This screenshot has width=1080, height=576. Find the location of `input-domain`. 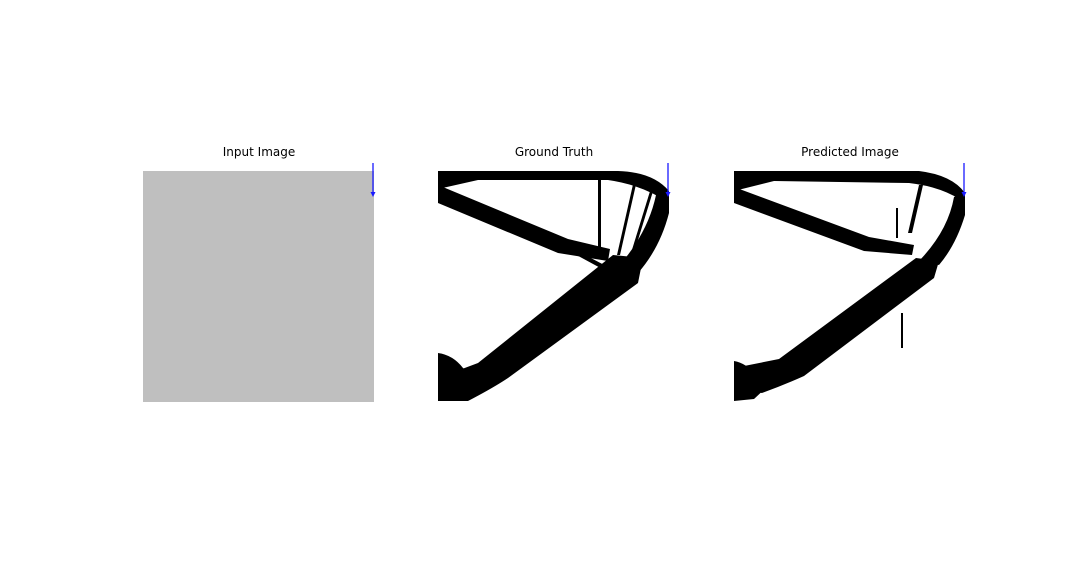

input-domain is located at coordinates (258, 286).